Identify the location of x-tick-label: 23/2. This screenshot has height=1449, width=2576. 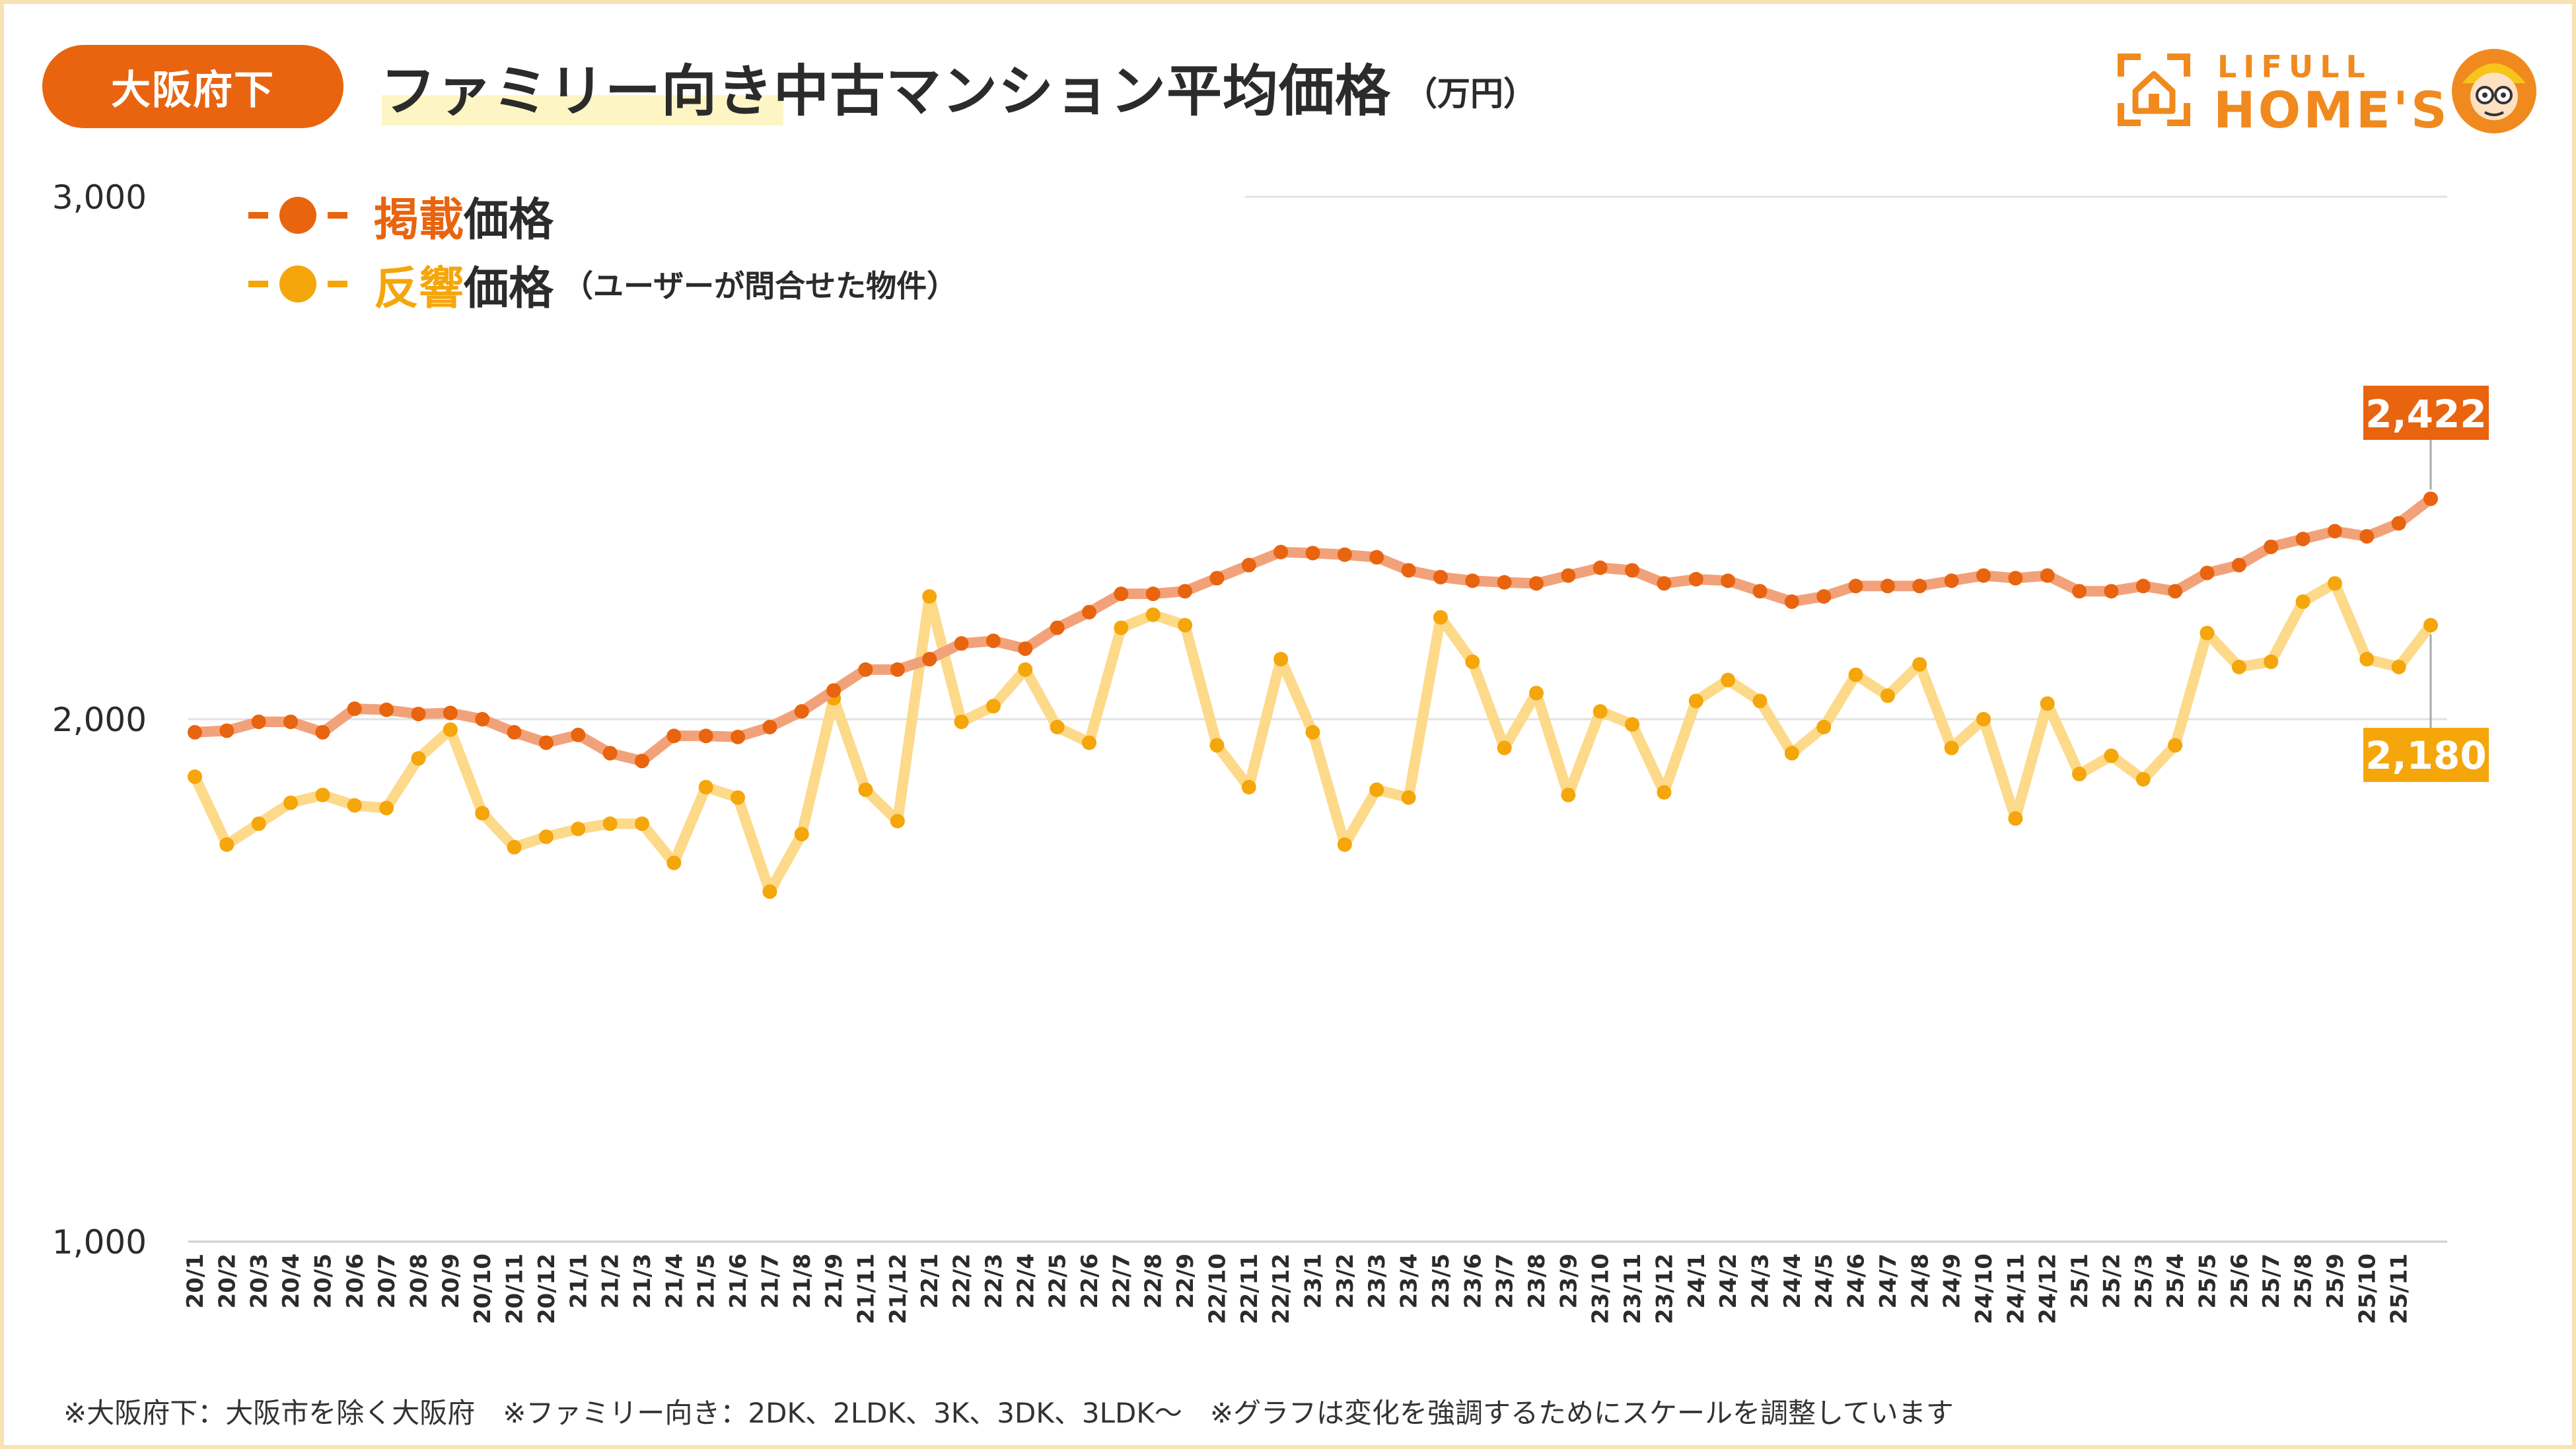
(1345, 1281).